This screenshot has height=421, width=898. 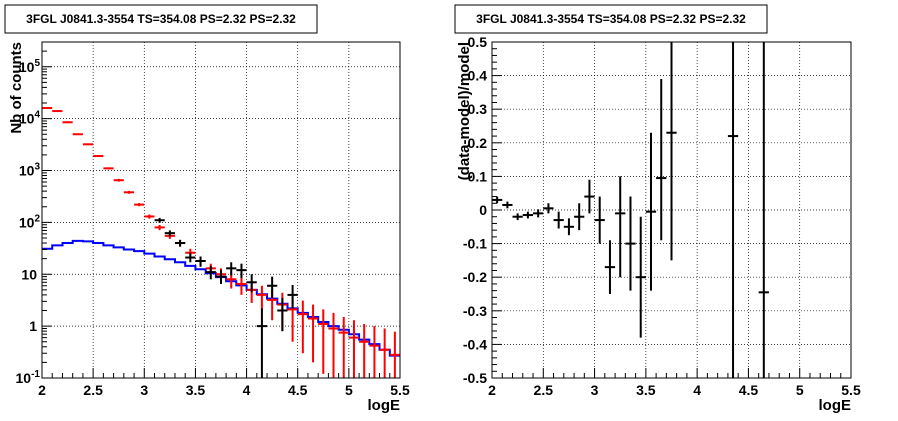 I want to click on residual-title-box, so click(x=611, y=19).